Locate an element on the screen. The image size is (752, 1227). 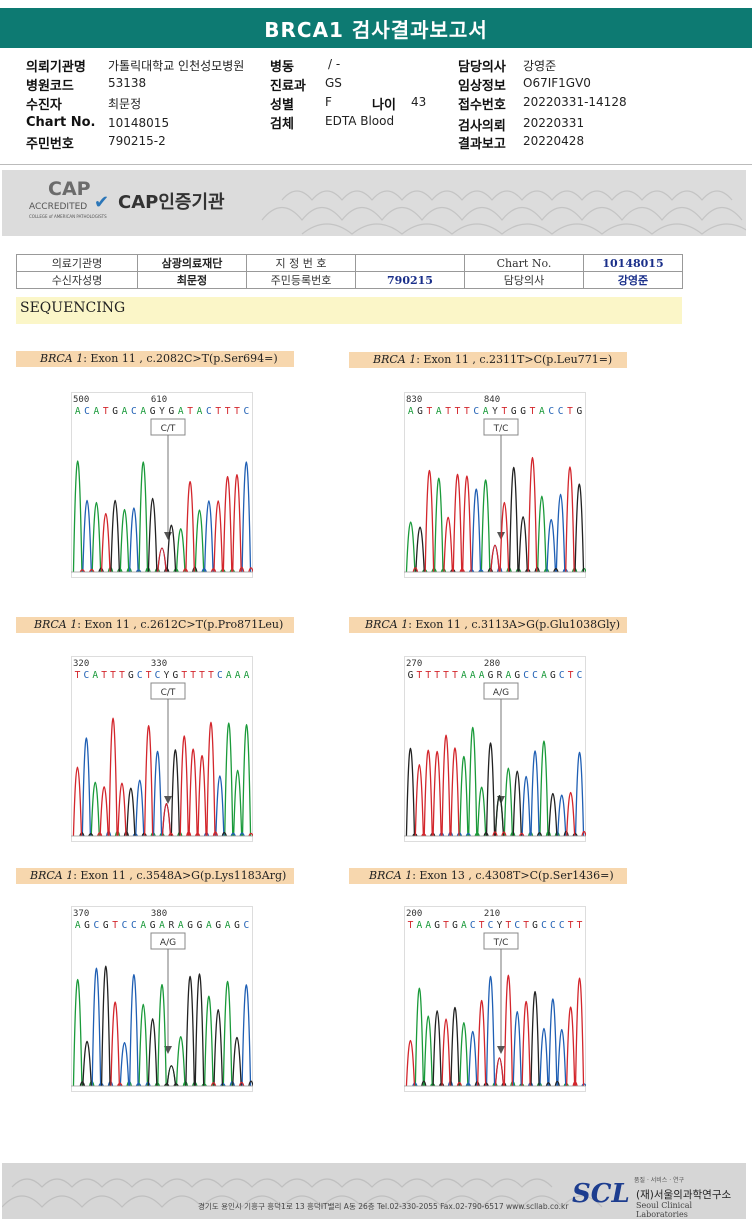
variant-desc: : Exon 11 , c.2082C>T(p.Ser694=) is located at coordinates (180, 358).